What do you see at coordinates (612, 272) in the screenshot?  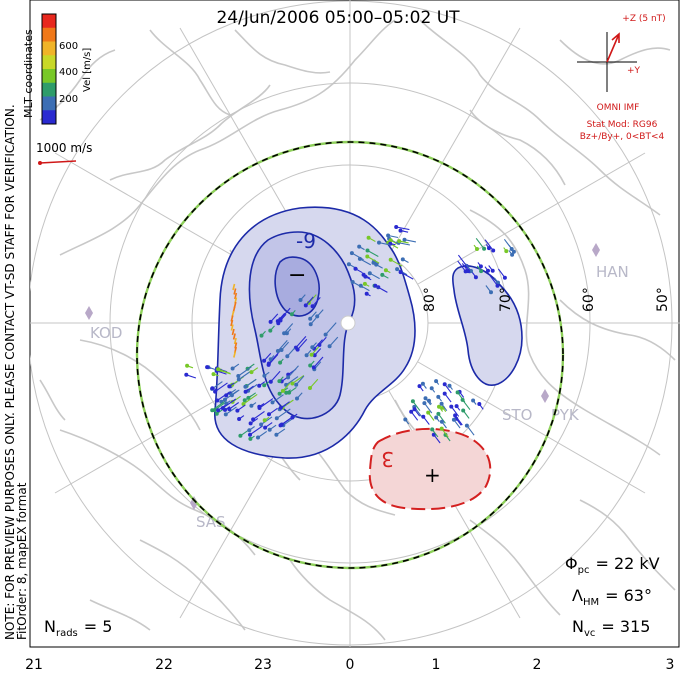 I see `station-label-han: HAN` at bounding box center [612, 272].